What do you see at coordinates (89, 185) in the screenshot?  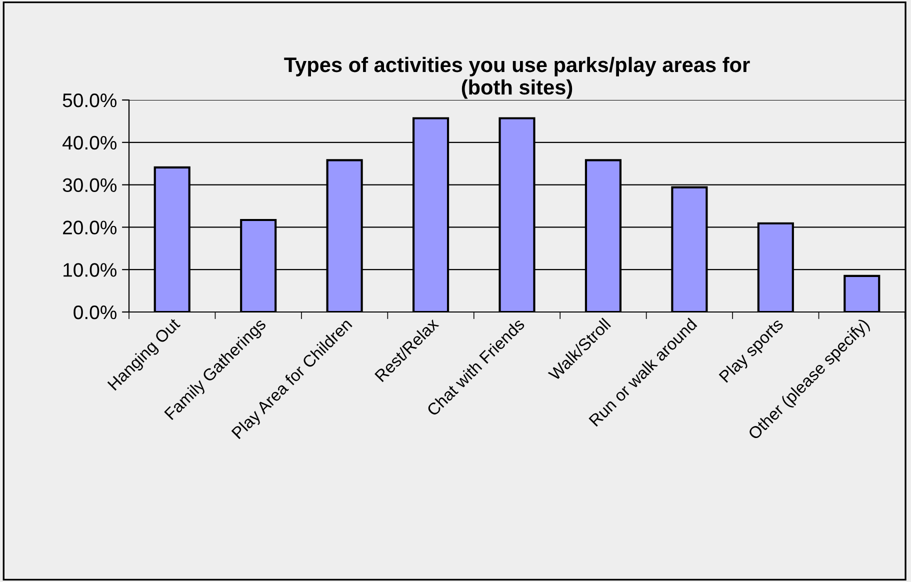 I see `y-tick-label: 30.0%` at bounding box center [89, 185].